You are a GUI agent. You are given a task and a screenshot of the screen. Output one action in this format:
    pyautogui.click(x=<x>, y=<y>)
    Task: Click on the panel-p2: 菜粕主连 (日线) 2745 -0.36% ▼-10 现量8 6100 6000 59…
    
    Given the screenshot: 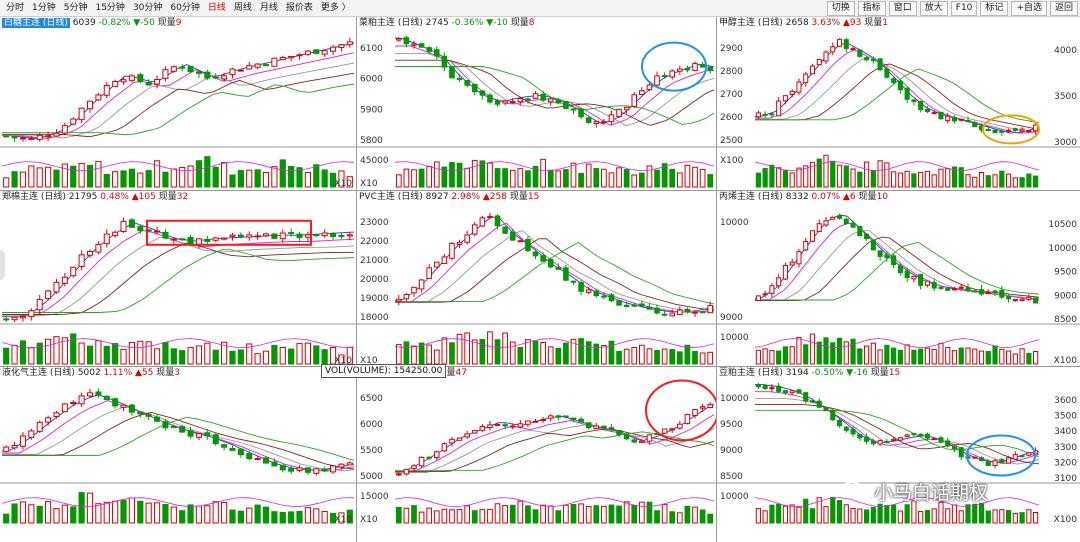 What is the action you would take?
    pyautogui.click(x=536, y=103)
    